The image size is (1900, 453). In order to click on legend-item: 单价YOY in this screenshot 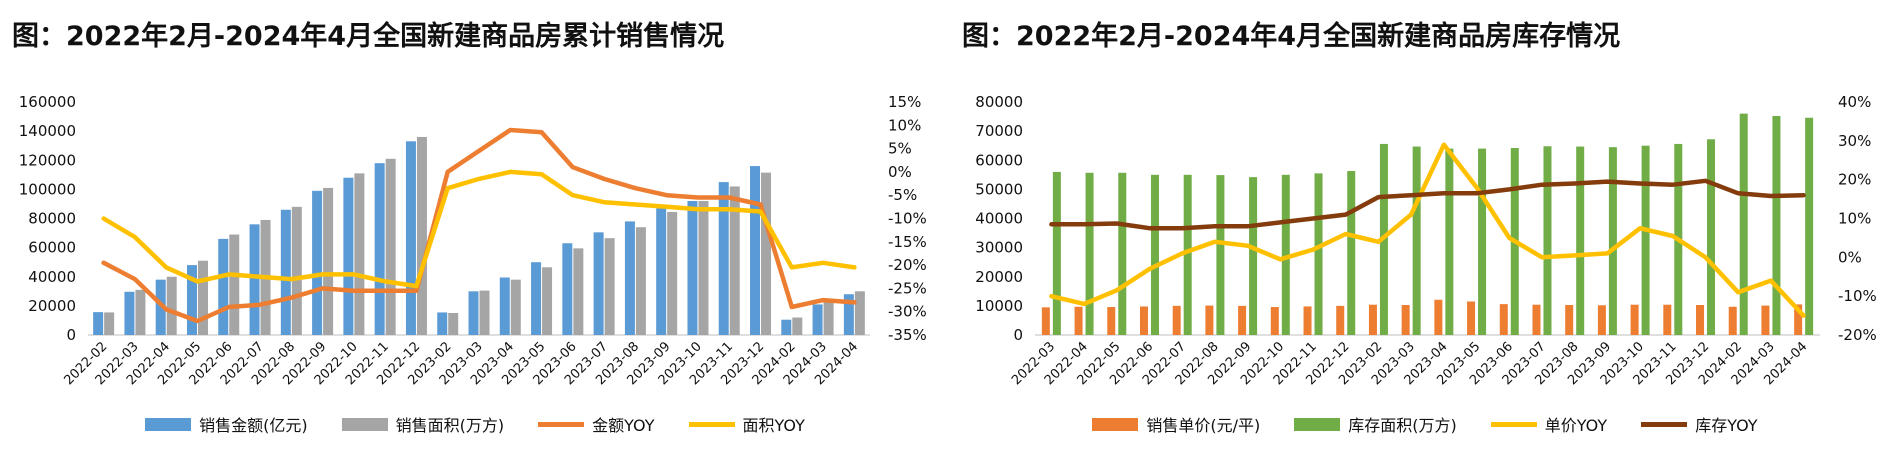, I will do `click(1549, 424)`.